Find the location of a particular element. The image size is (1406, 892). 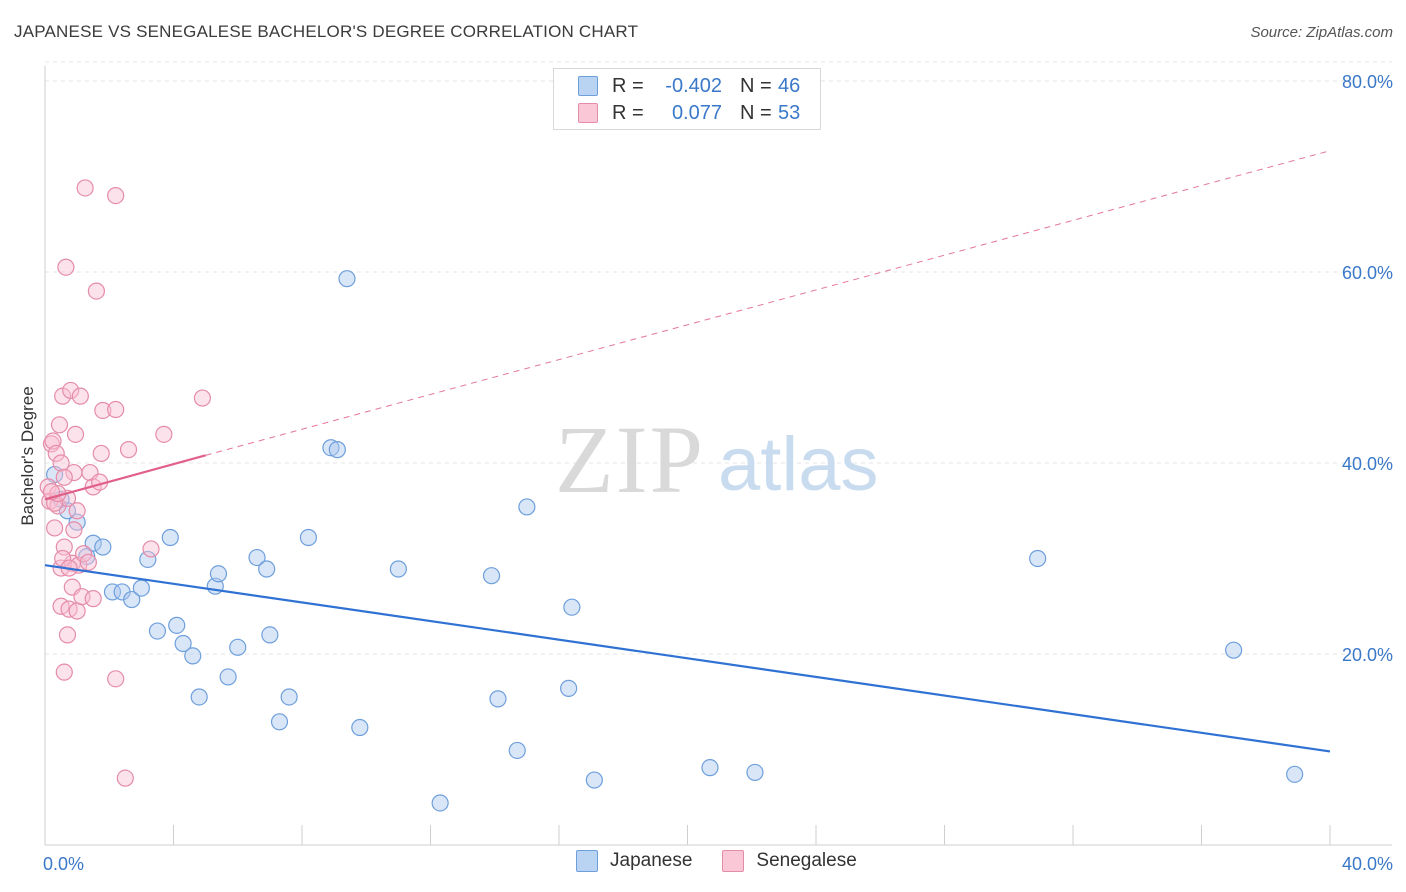

series-legend-japanese: Japanese is located at coordinates (634, 861).